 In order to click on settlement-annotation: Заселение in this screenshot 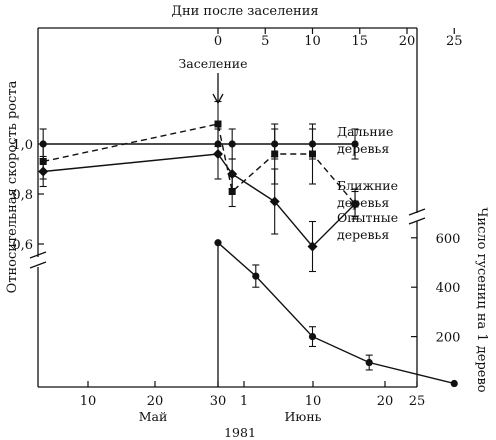, I will do `click(212, 63)`.